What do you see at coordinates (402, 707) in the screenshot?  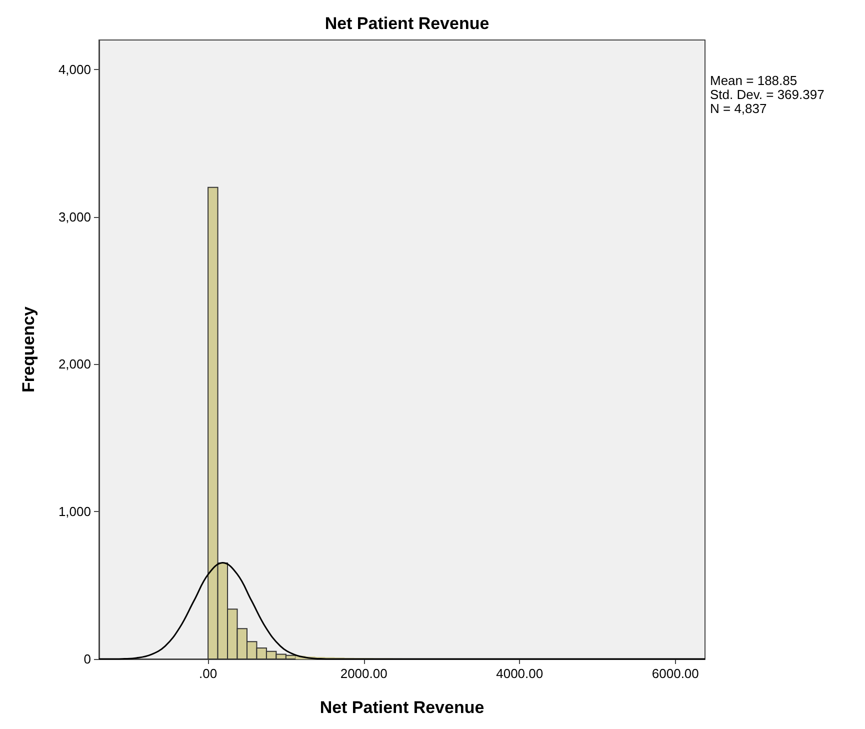 I see `x-axis-title: Net Patient Revenue` at bounding box center [402, 707].